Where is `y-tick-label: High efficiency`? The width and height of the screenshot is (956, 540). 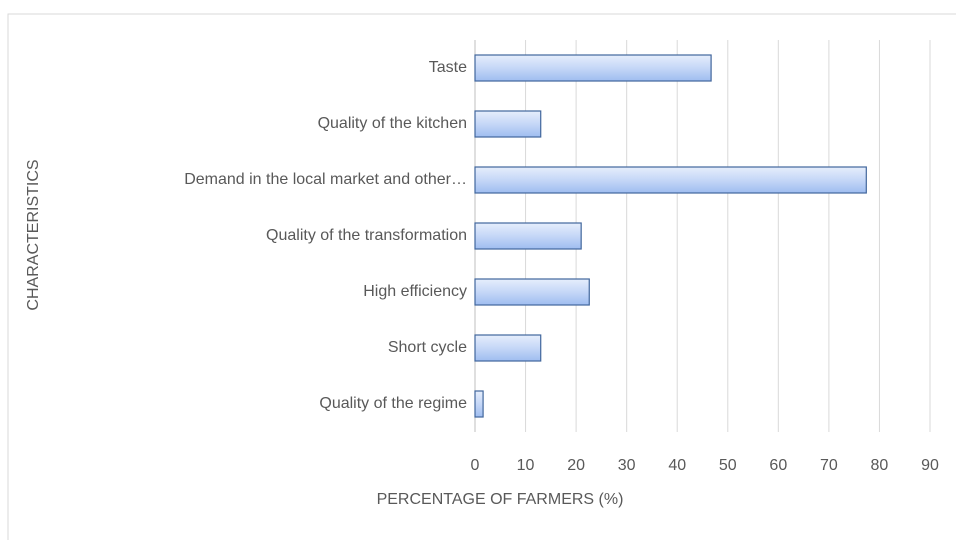
y-tick-label: High efficiency is located at coordinates (415, 291).